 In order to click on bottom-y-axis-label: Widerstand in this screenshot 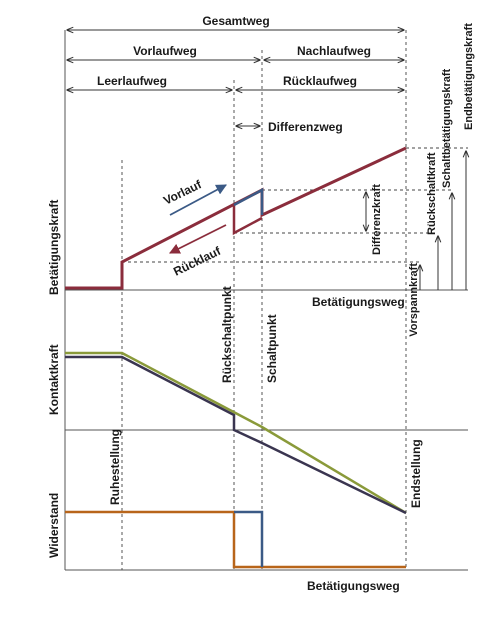, I will do `click(54, 525)`.